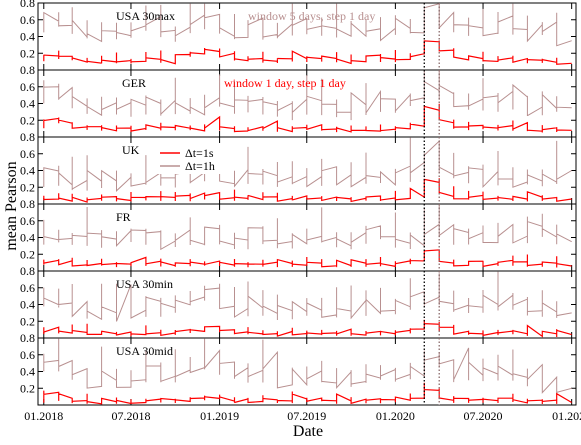 The width and height of the screenshot is (581, 445). I want to click on x-tick-label: 07.2020, so click(483, 416).